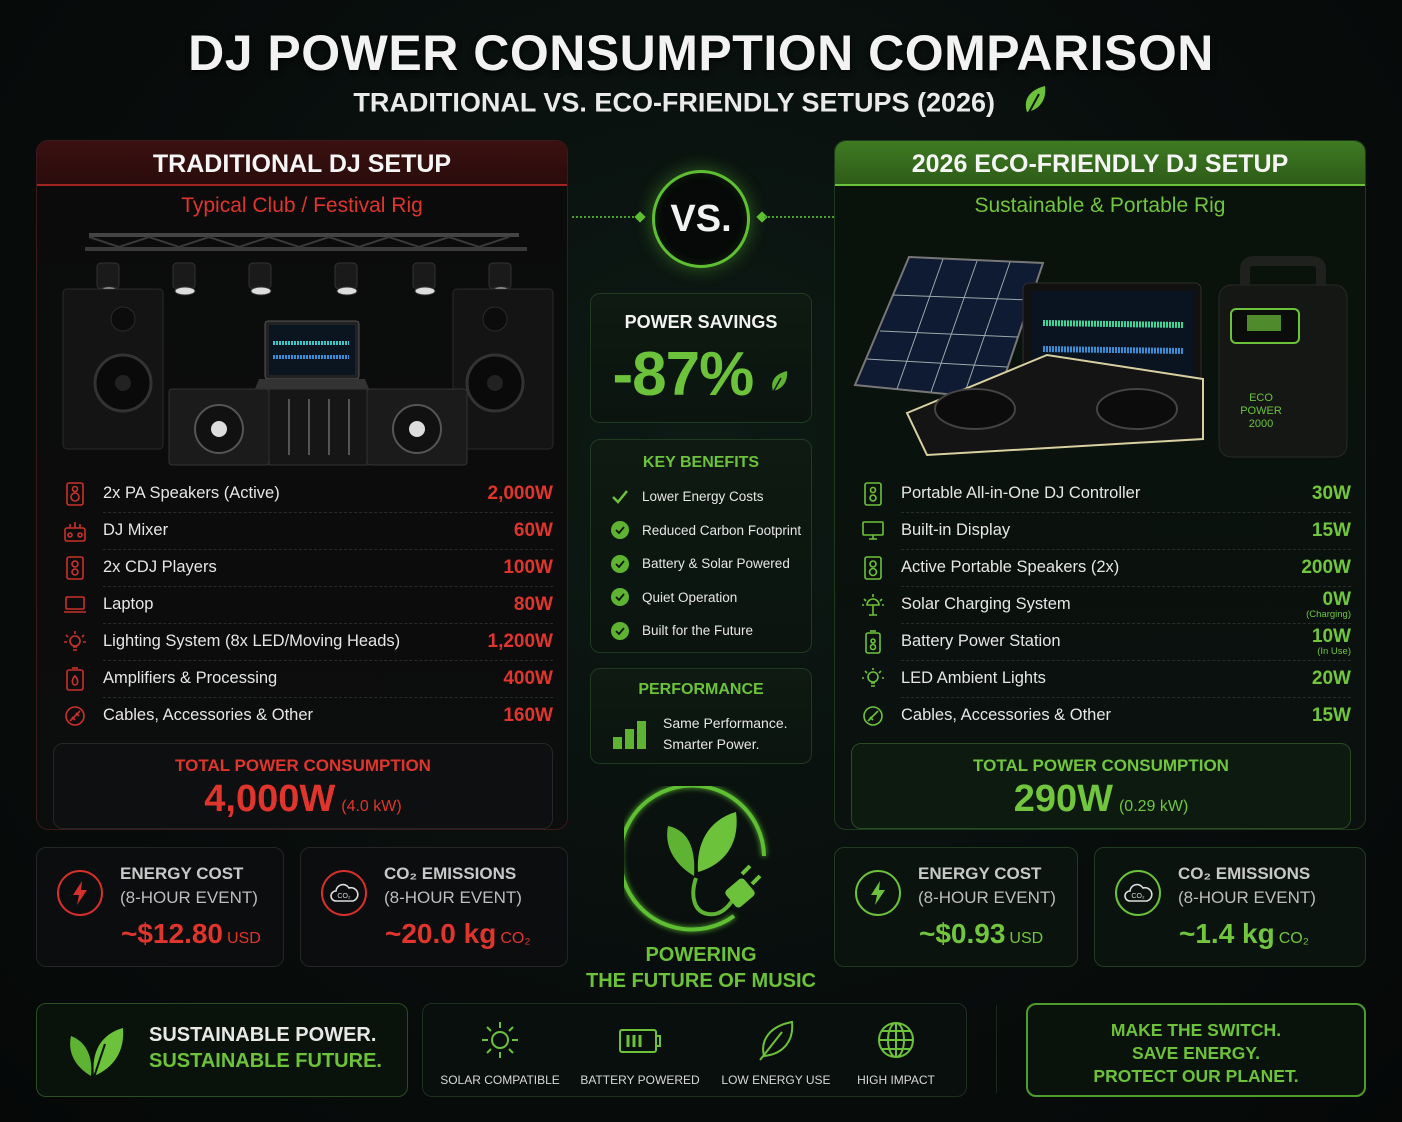  I want to click on card-unit: CO₂, so click(1293, 938).